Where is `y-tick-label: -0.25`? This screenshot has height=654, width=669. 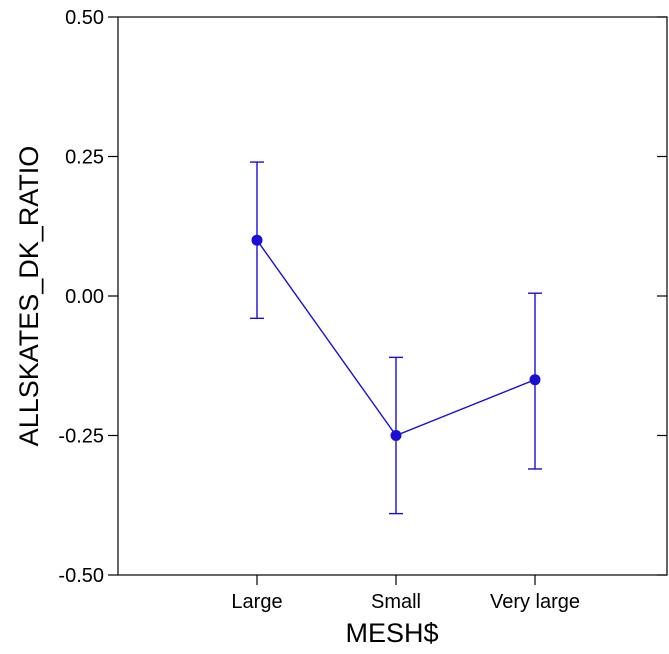 y-tick-label: -0.25 is located at coordinates (81, 437).